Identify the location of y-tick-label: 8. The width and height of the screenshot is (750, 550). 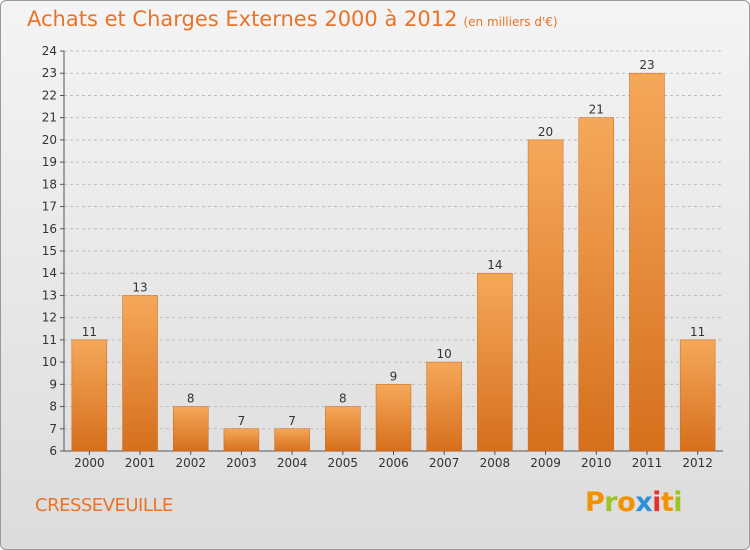
(53, 407).